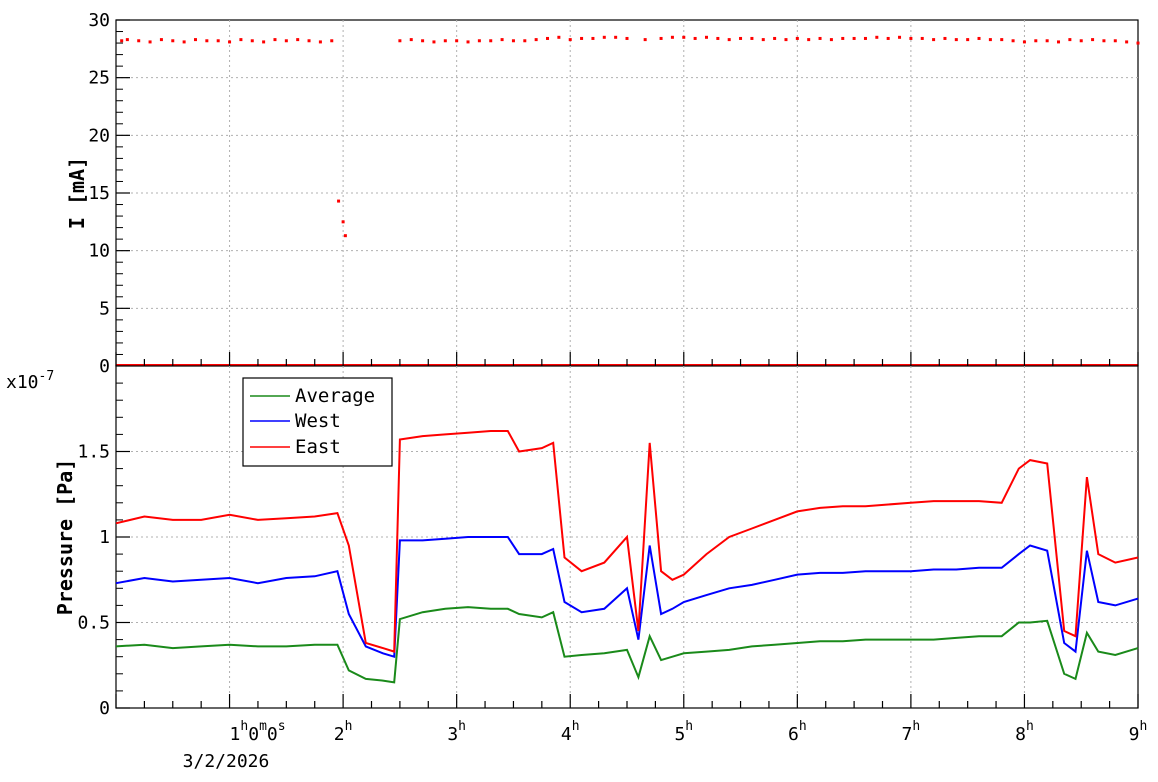 The height and width of the screenshot is (782, 1158). Describe the element at coordinates (566, 734) in the screenshot. I see `x-tick-hour: 4` at that location.